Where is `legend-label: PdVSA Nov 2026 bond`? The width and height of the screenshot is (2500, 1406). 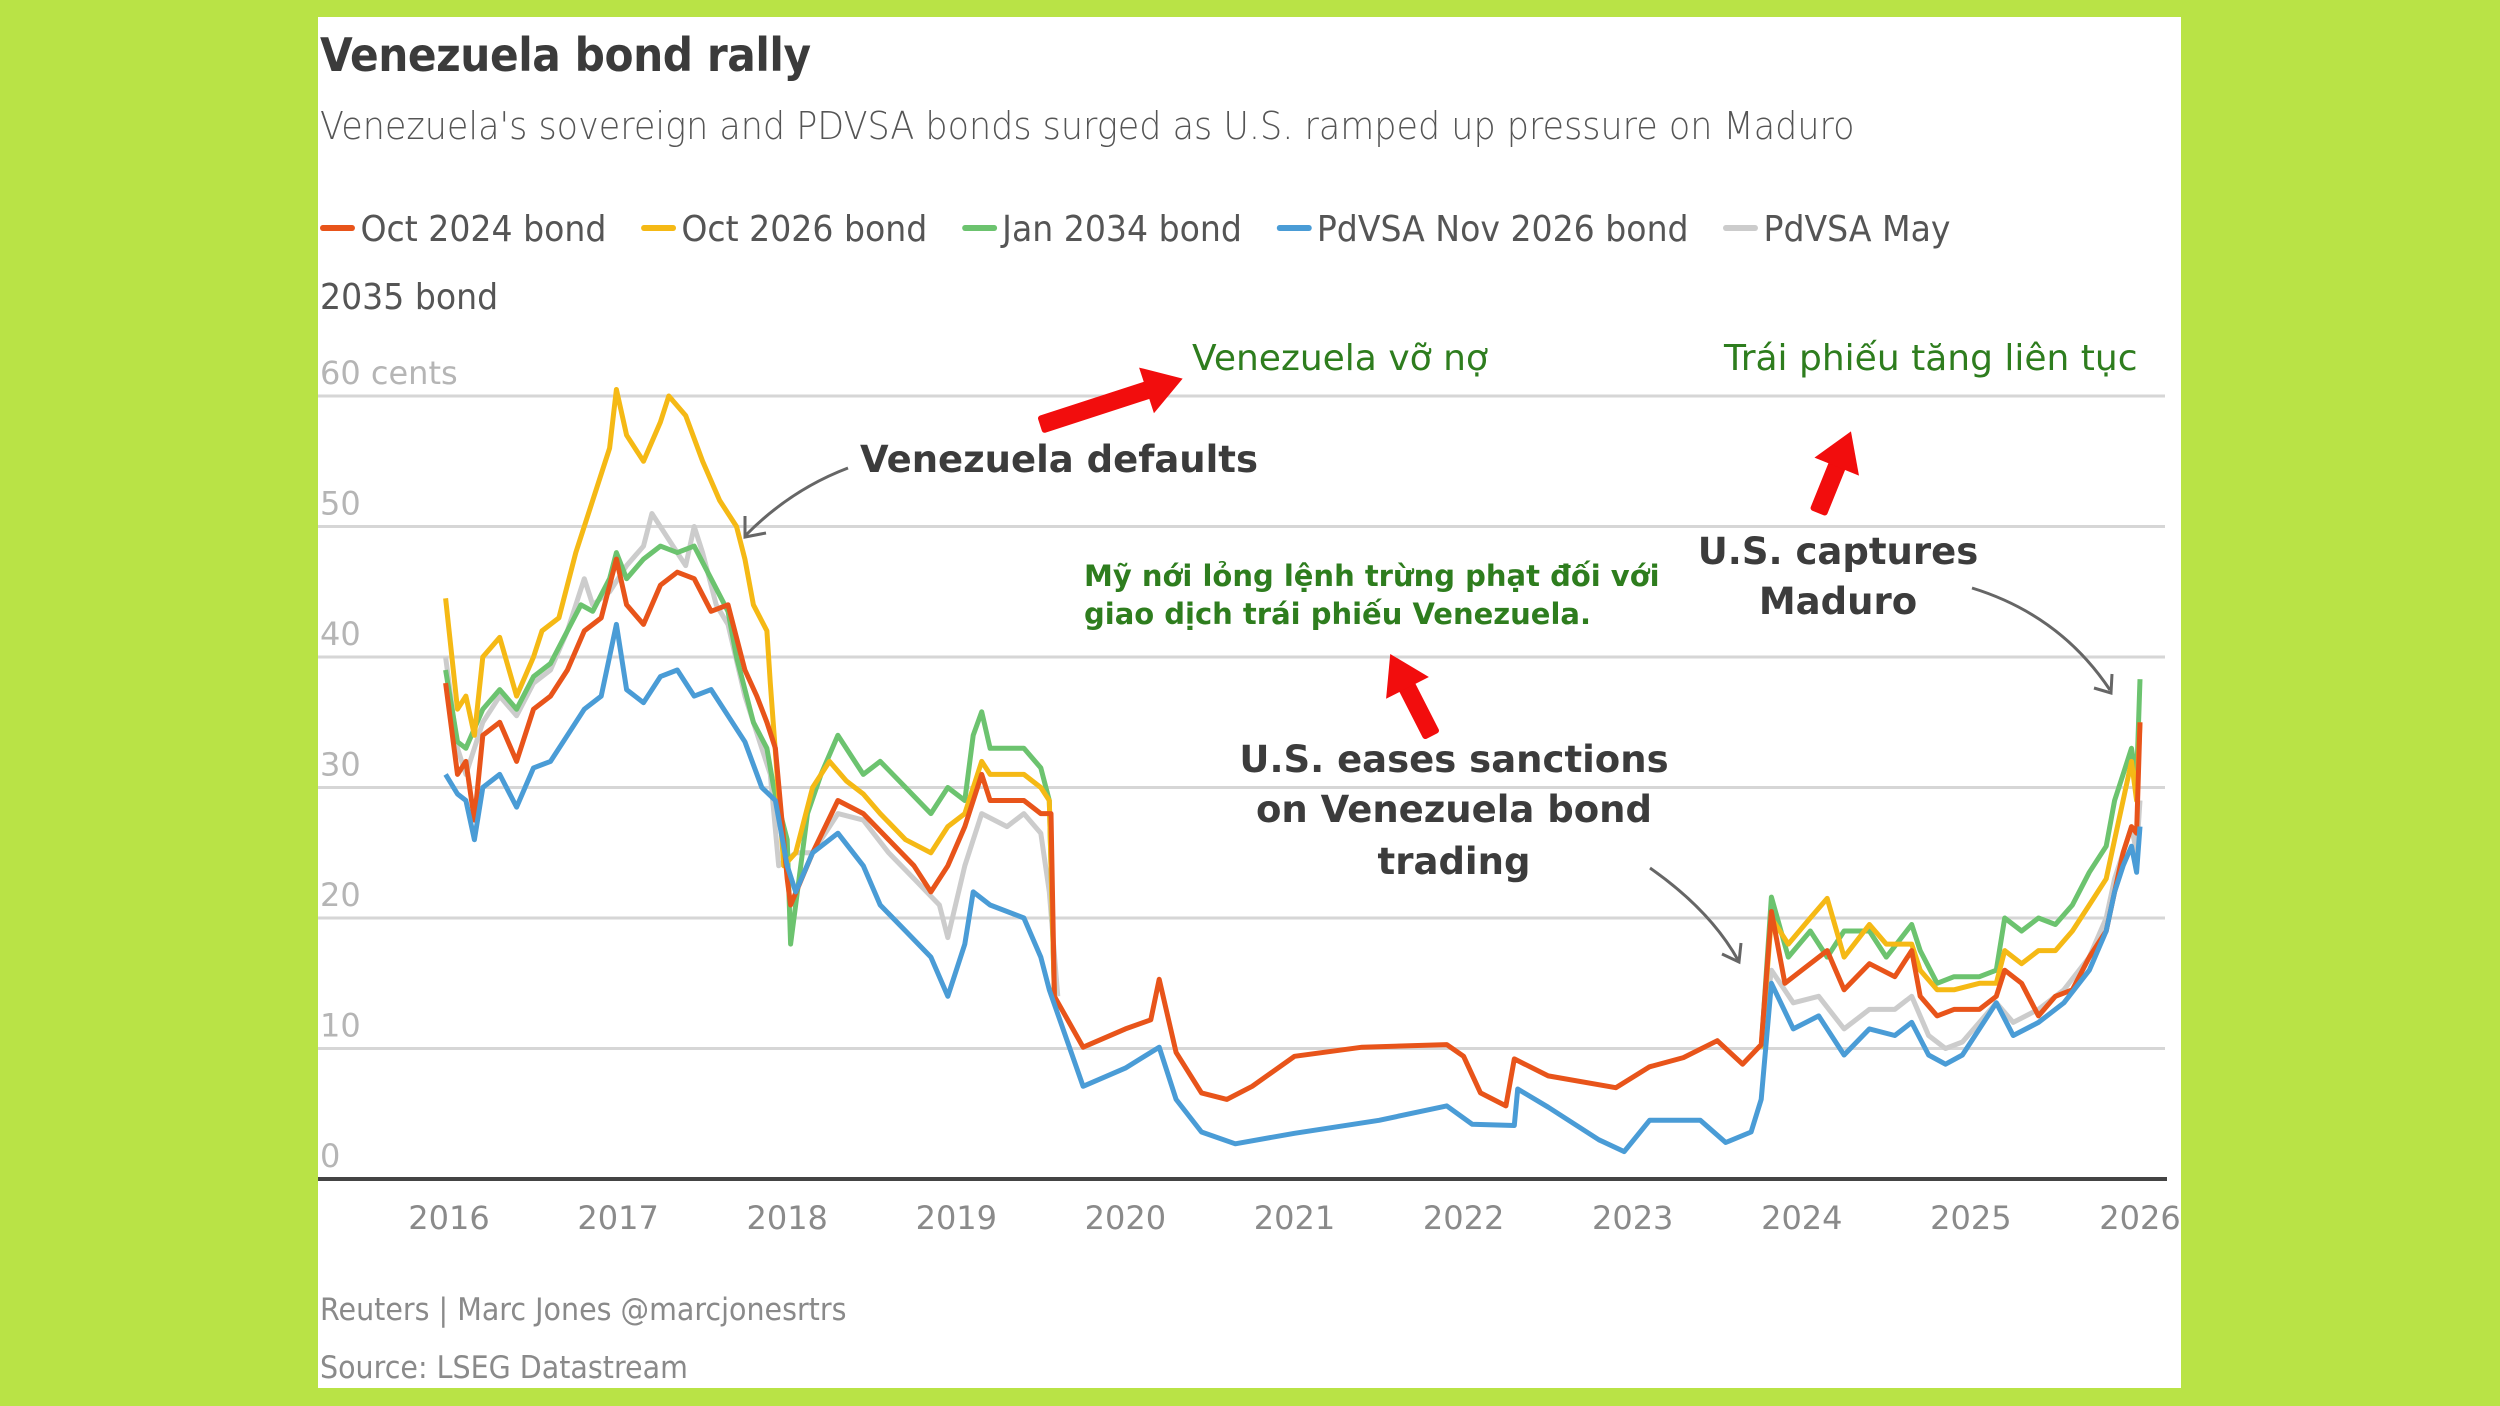 legend-label: PdVSA Nov 2026 bond is located at coordinates (1502, 229).